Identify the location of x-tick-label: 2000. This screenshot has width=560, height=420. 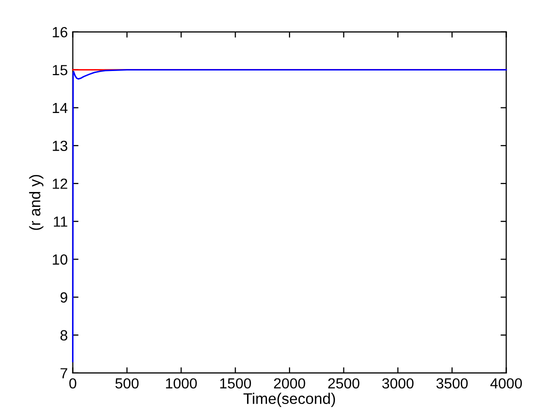
(290, 383).